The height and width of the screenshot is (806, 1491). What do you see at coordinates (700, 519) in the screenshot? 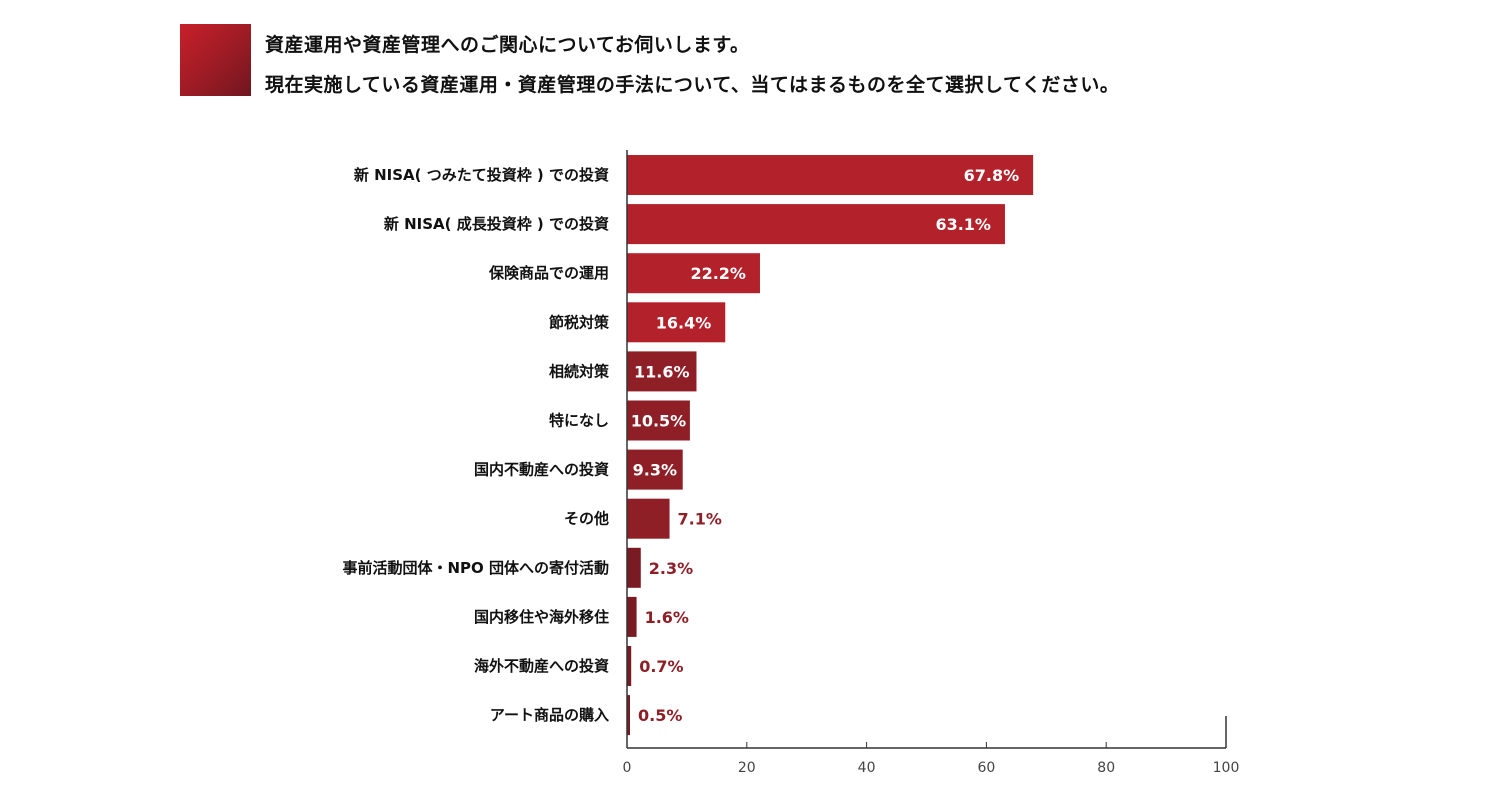
I see `data-label: 7.1%` at bounding box center [700, 519].